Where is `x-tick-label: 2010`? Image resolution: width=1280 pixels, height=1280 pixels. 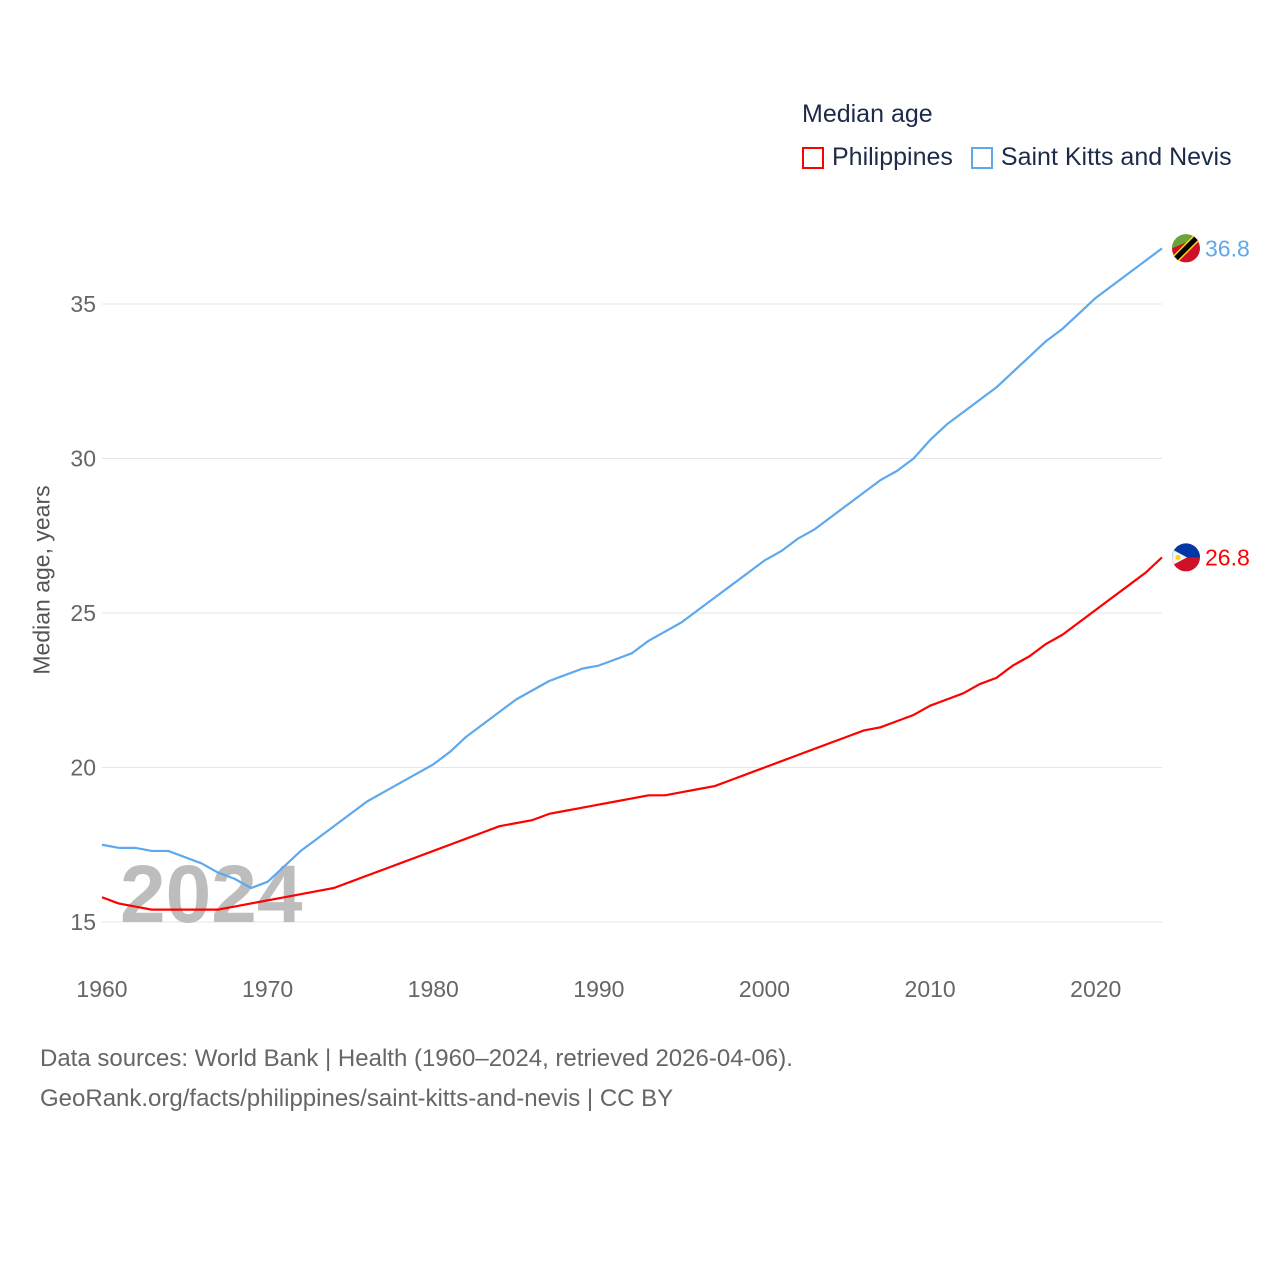
x-tick-label: 2010 is located at coordinates (930, 989).